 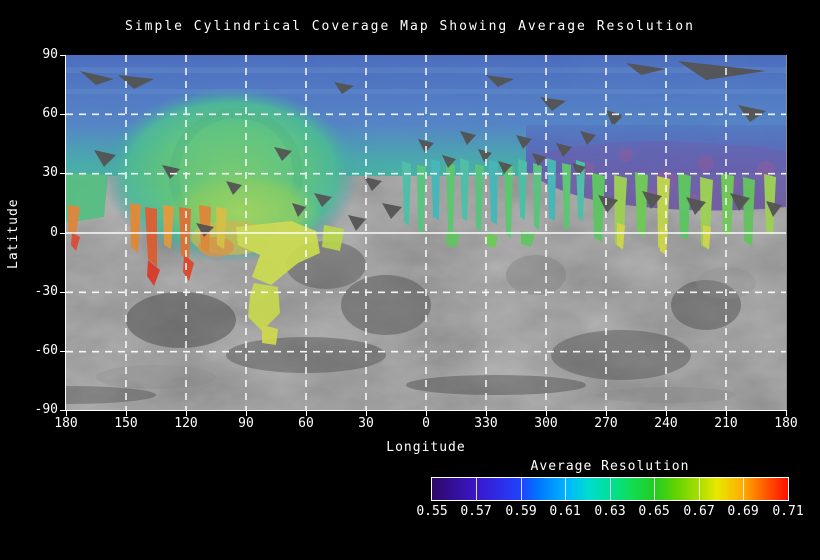 What do you see at coordinates (606, 423) in the screenshot?
I see `x-tick-label: 270` at bounding box center [606, 423].